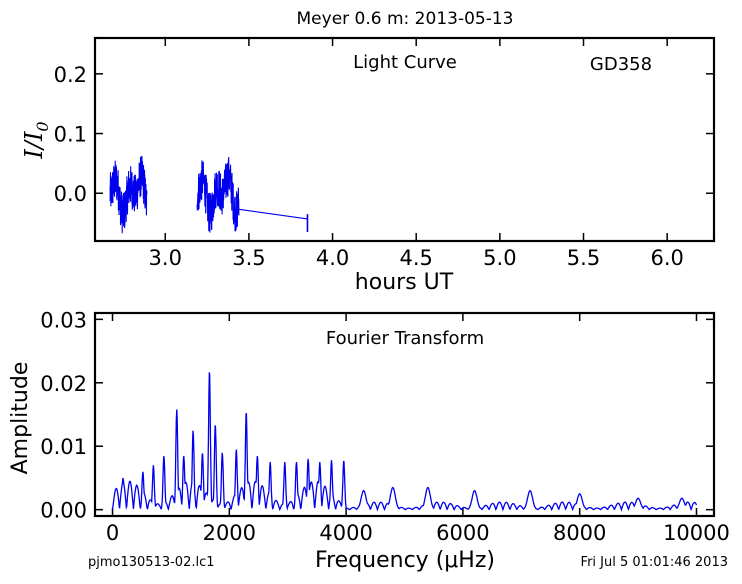  I want to click on fourier-xtick-label: 6000, so click(462, 533).